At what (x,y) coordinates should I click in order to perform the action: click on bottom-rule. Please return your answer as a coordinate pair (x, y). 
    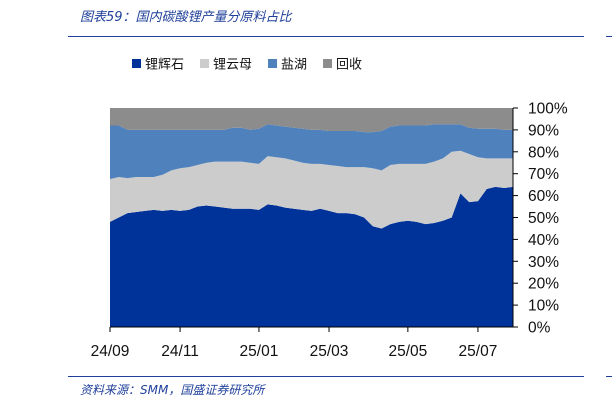
    Looking at the image, I should click on (326, 376).